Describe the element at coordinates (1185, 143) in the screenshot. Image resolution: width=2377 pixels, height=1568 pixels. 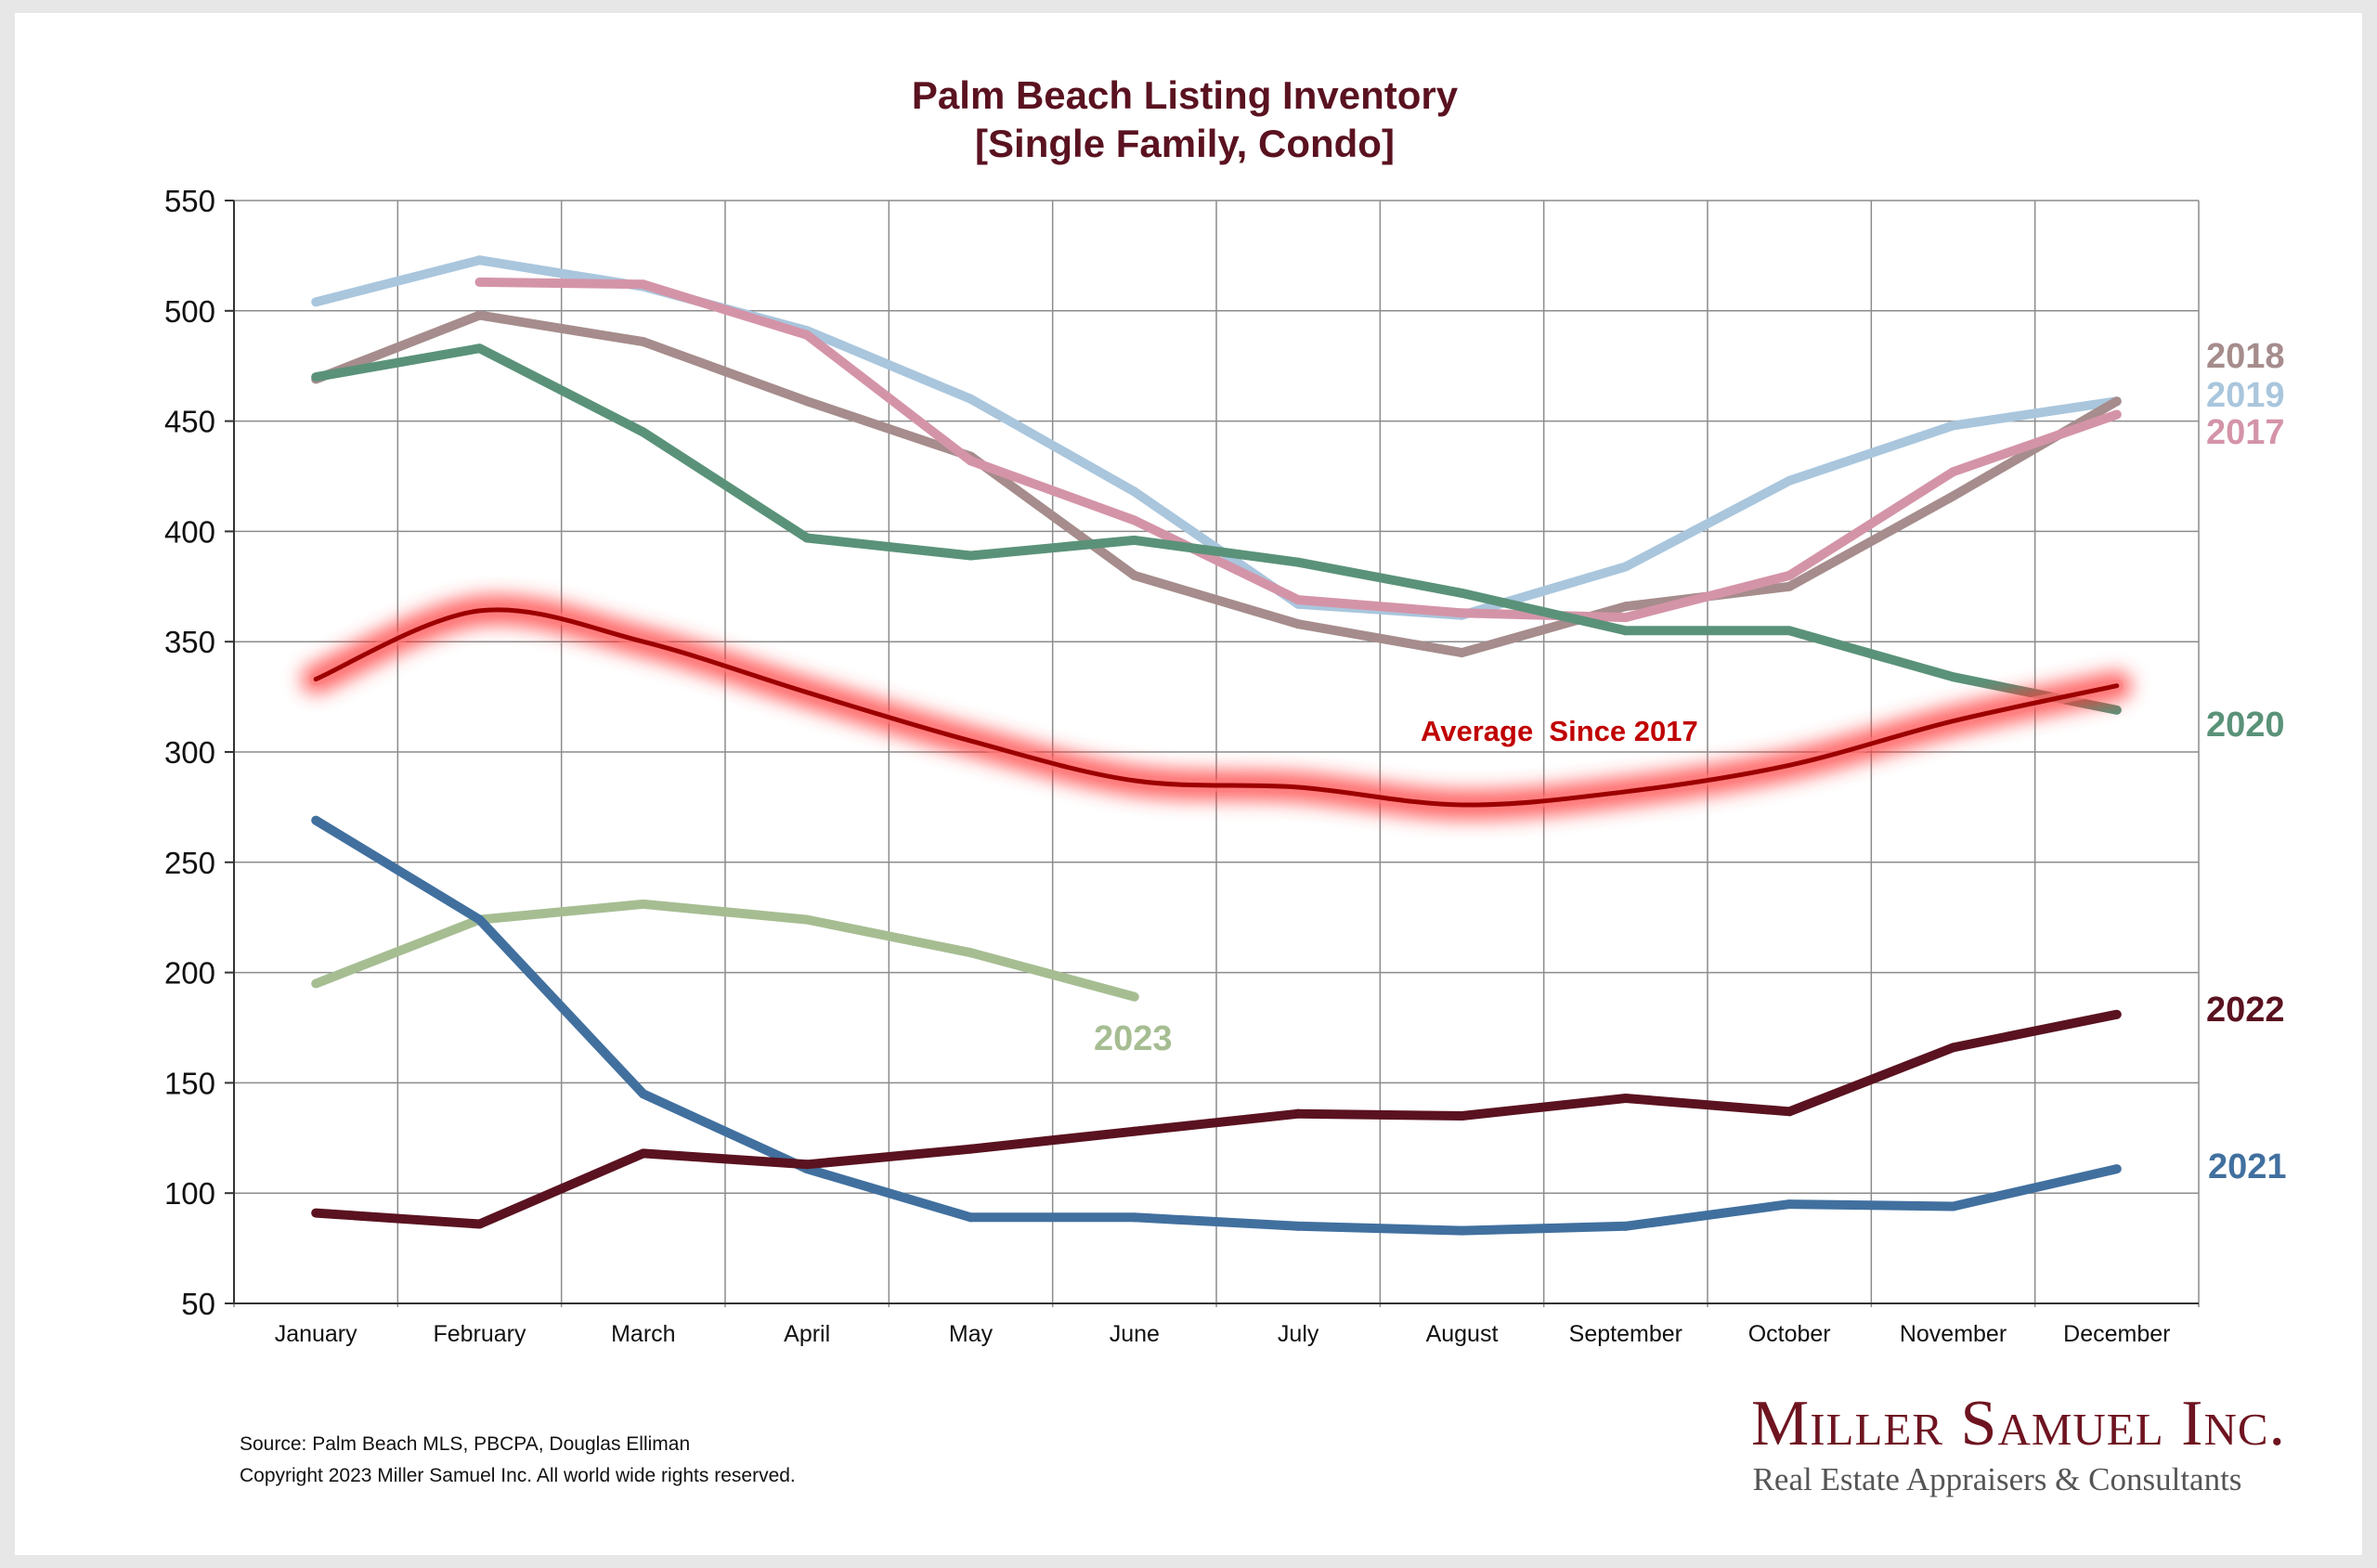
I see `chart-subtitle: [Single Family, Condo]` at that location.